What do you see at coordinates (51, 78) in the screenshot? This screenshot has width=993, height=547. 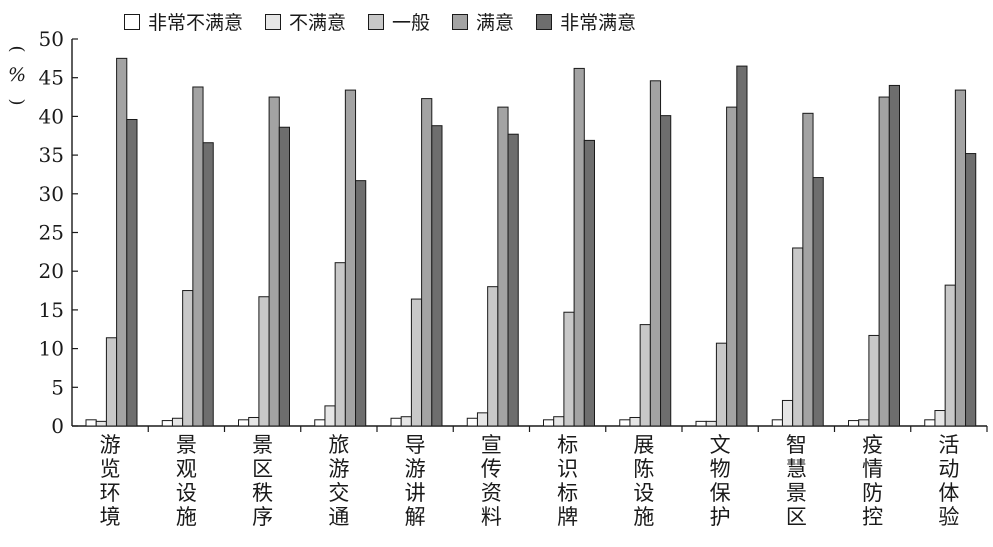 I see `y-tick-label: 45` at bounding box center [51, 78].